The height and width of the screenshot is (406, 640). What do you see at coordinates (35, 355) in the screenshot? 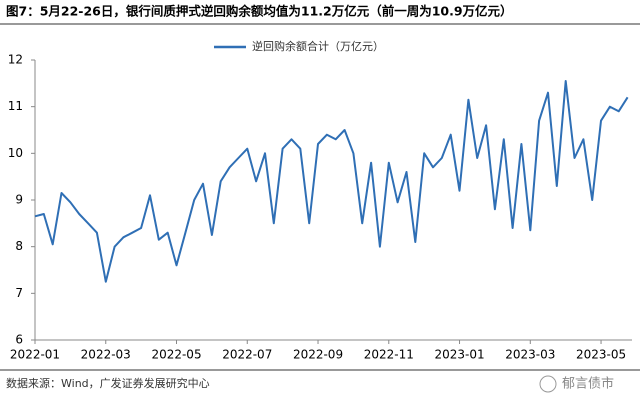
I see `x-tick-label: 2022-01` at bounding box center [35, 355].